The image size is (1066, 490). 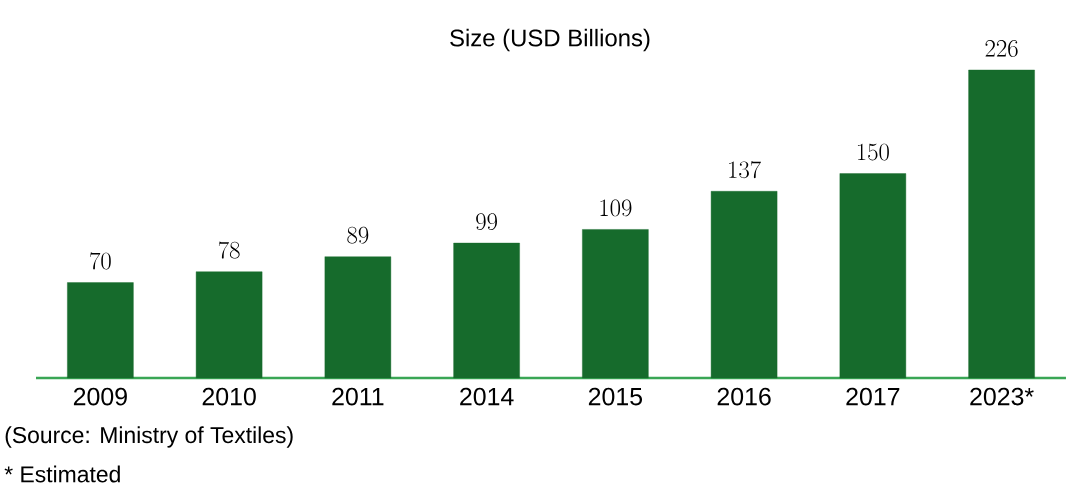 What do you see at coordinates (358, 396) in the screenshot?
I see `x-tick-label: 2011` at bounding box center [358, 396].